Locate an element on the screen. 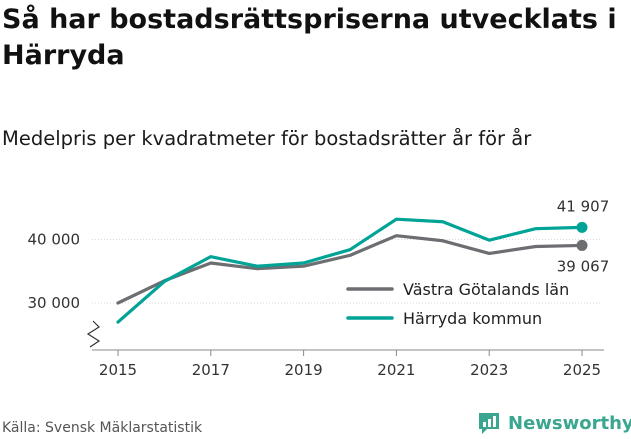 The width and height of the screenshot is (631, 439). series-end-label: 39 067 is located at coordinates (583, 266).